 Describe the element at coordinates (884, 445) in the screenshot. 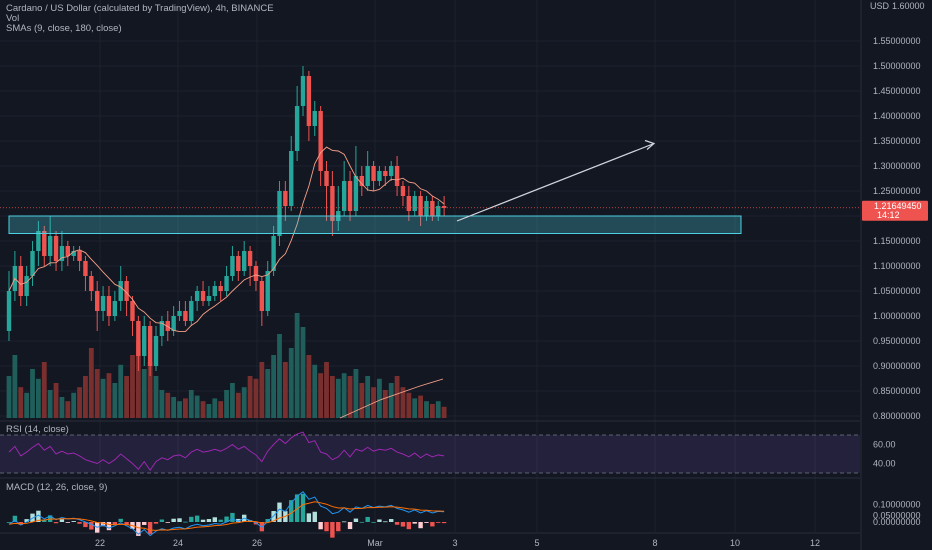

I see `rsi-tick-label: 60.00` at that location.